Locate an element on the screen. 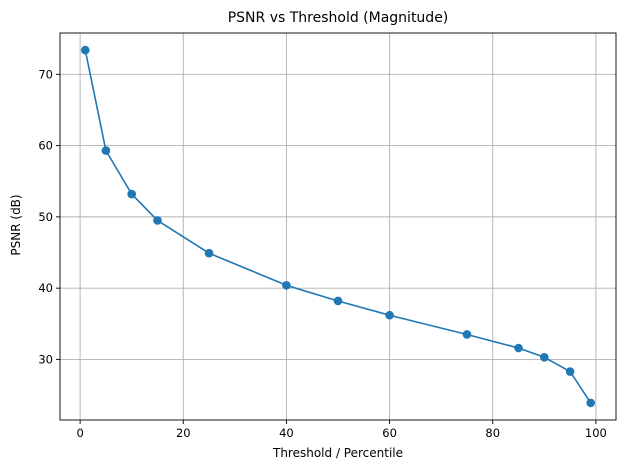 This screenshot has height=470, width=630. x-tick-label: 60 is located at coordinates (389, 433).